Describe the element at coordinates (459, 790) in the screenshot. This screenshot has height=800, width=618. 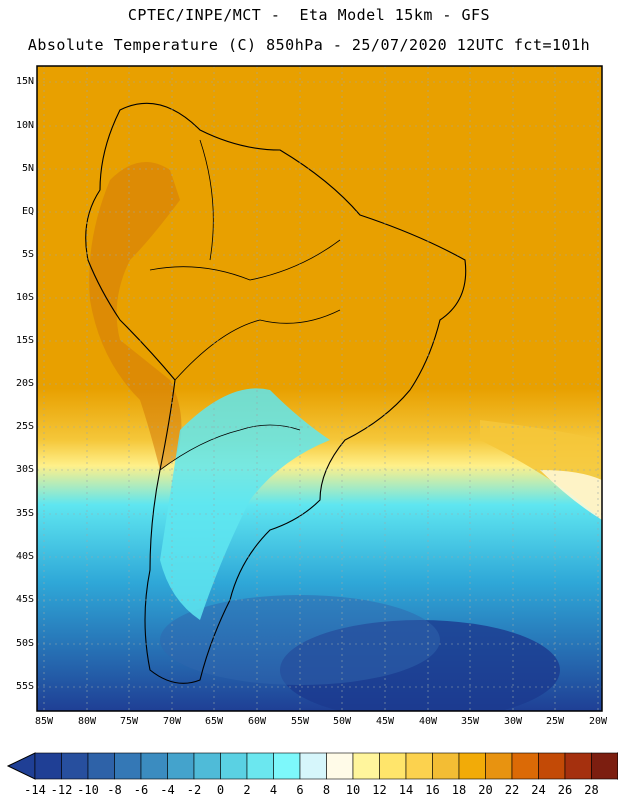
I see `colorbar-label: 18` at that location.